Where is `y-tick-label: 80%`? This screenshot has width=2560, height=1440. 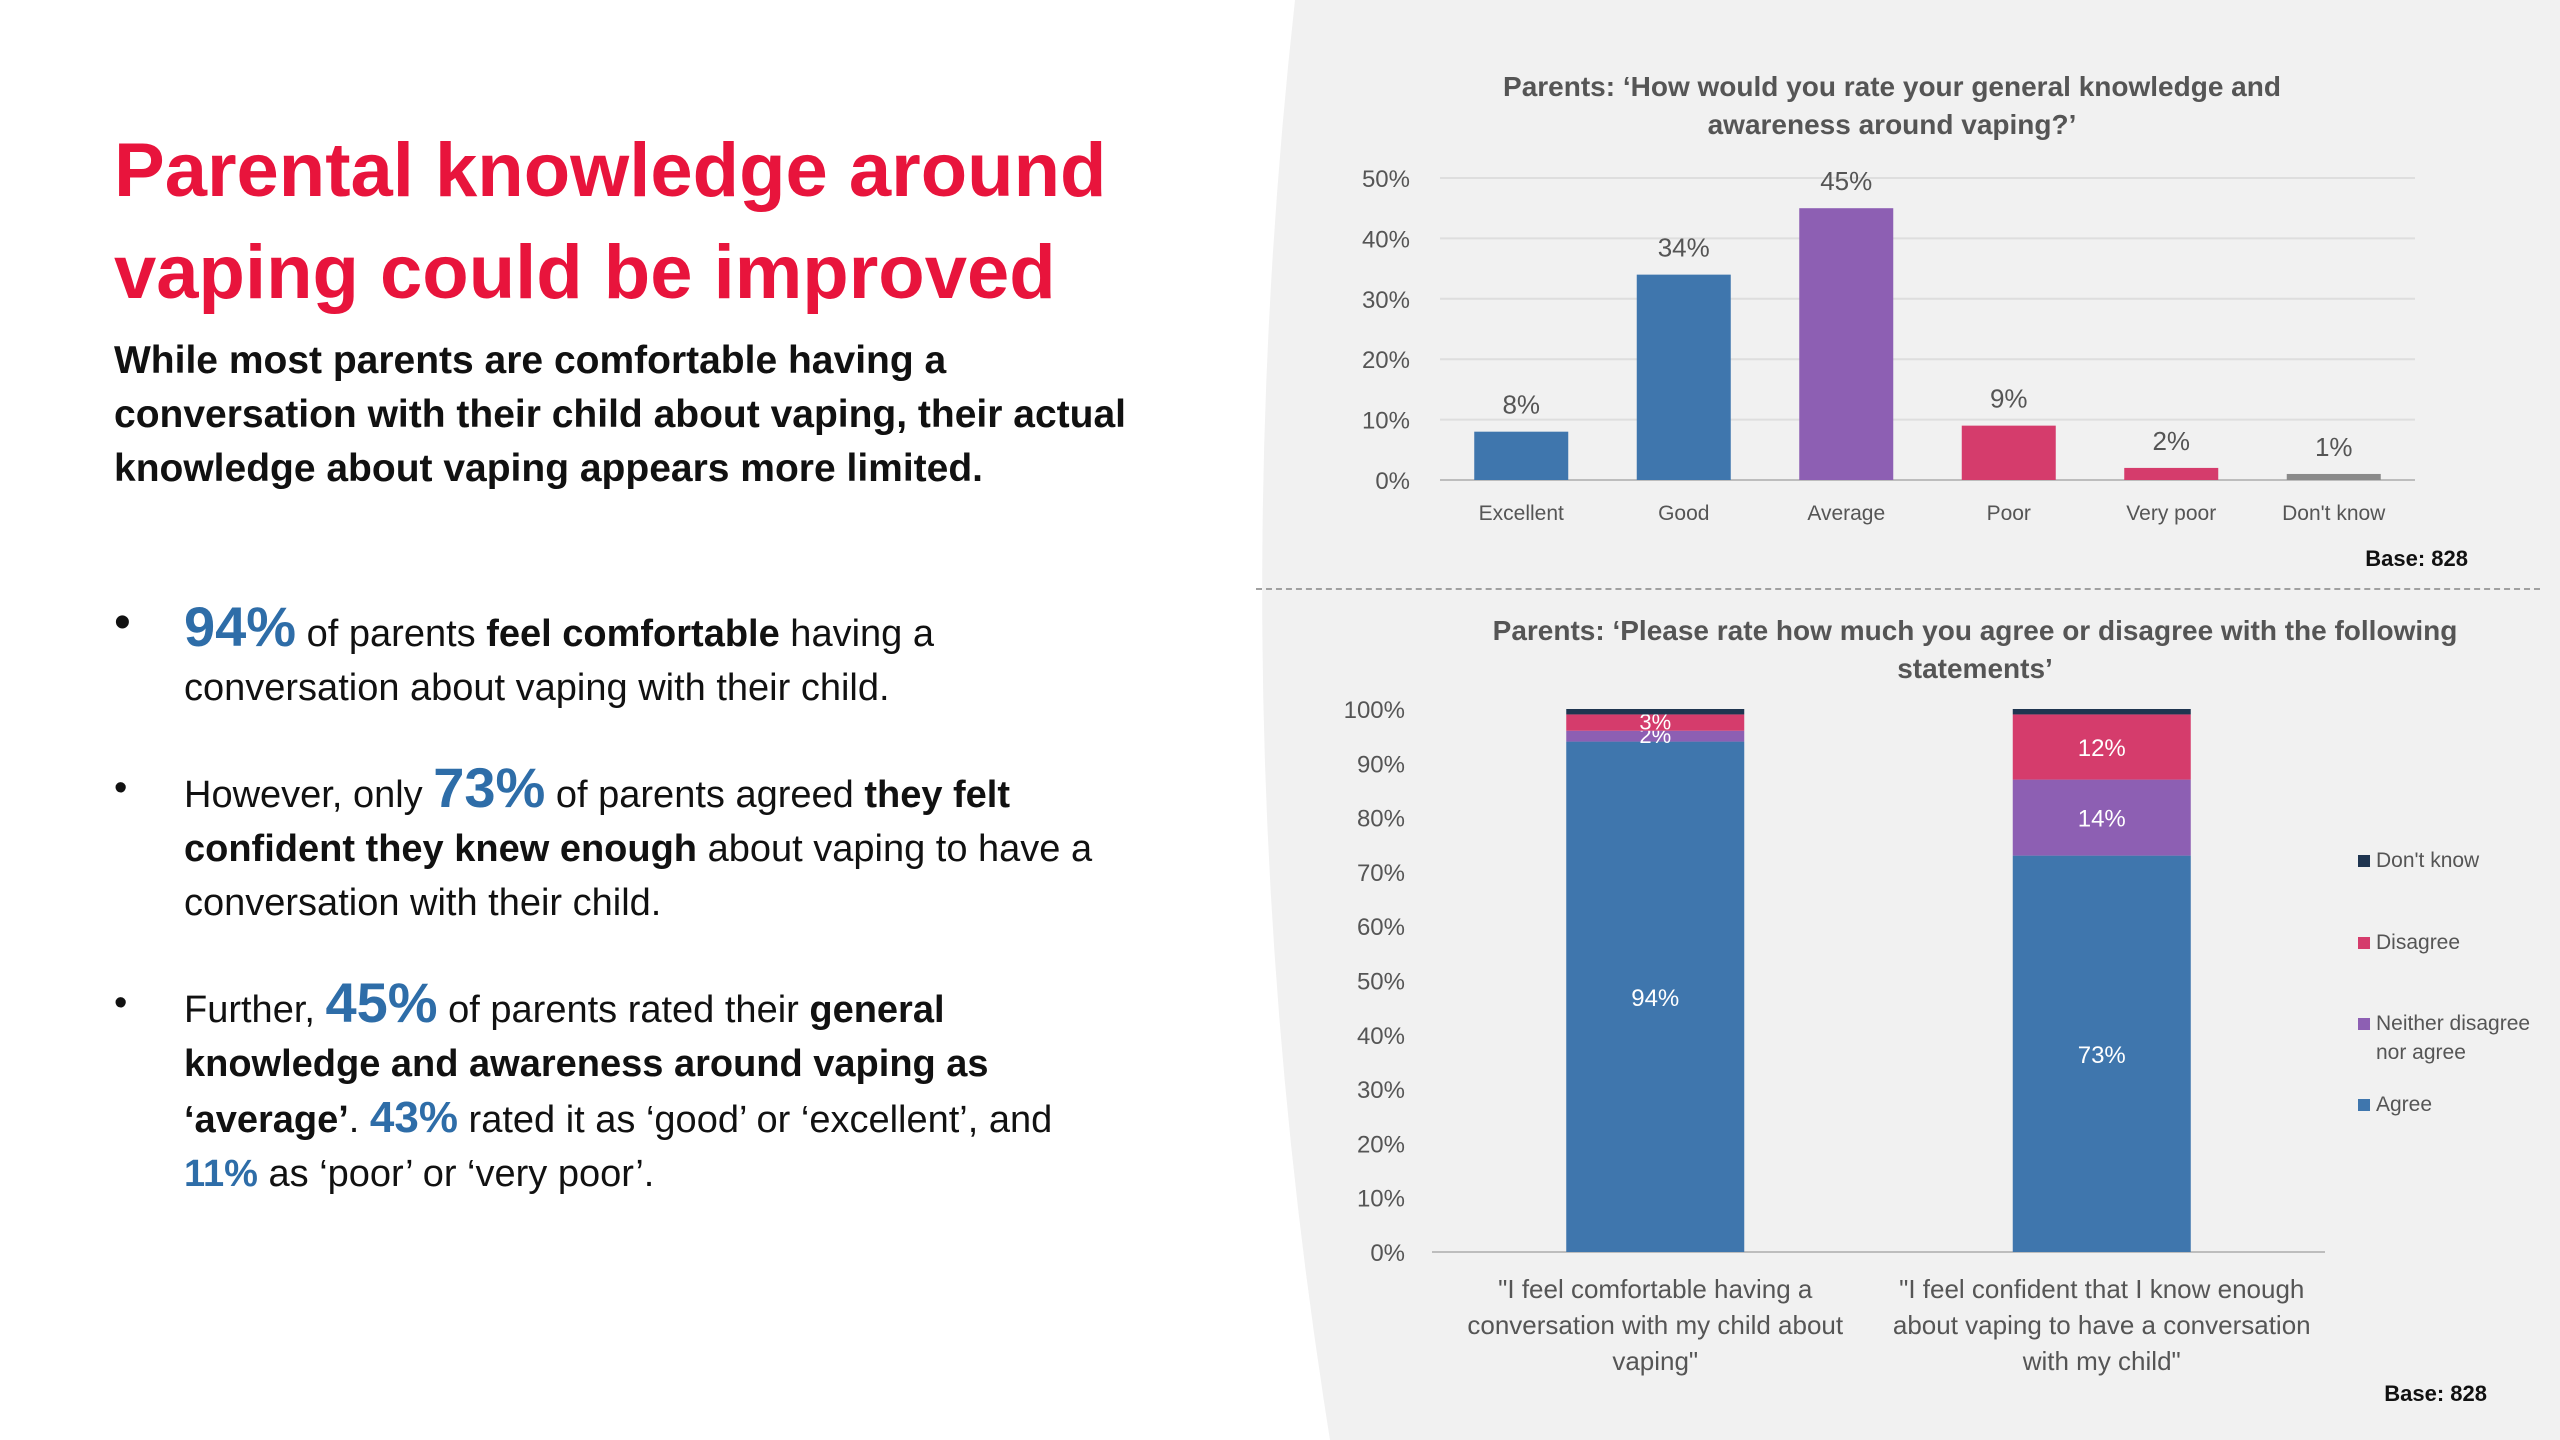 y-tick-label: 80% is located at coordinates (1381, 819).